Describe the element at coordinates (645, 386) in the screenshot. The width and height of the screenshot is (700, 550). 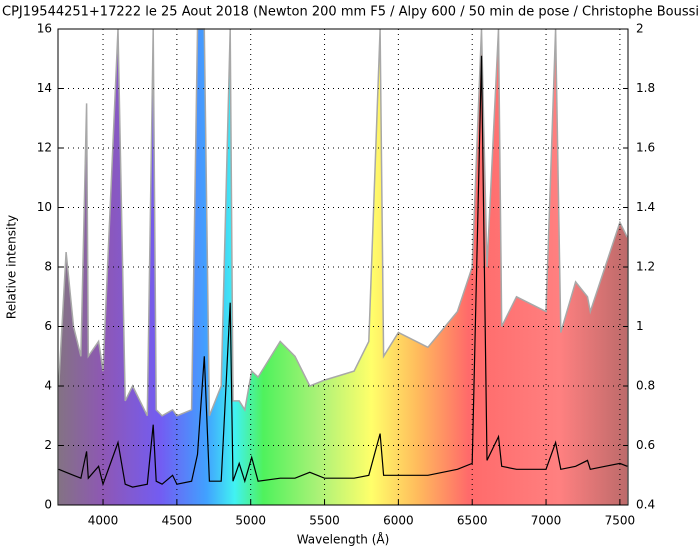
I see `y2-tick-label: 0.8` at that location.